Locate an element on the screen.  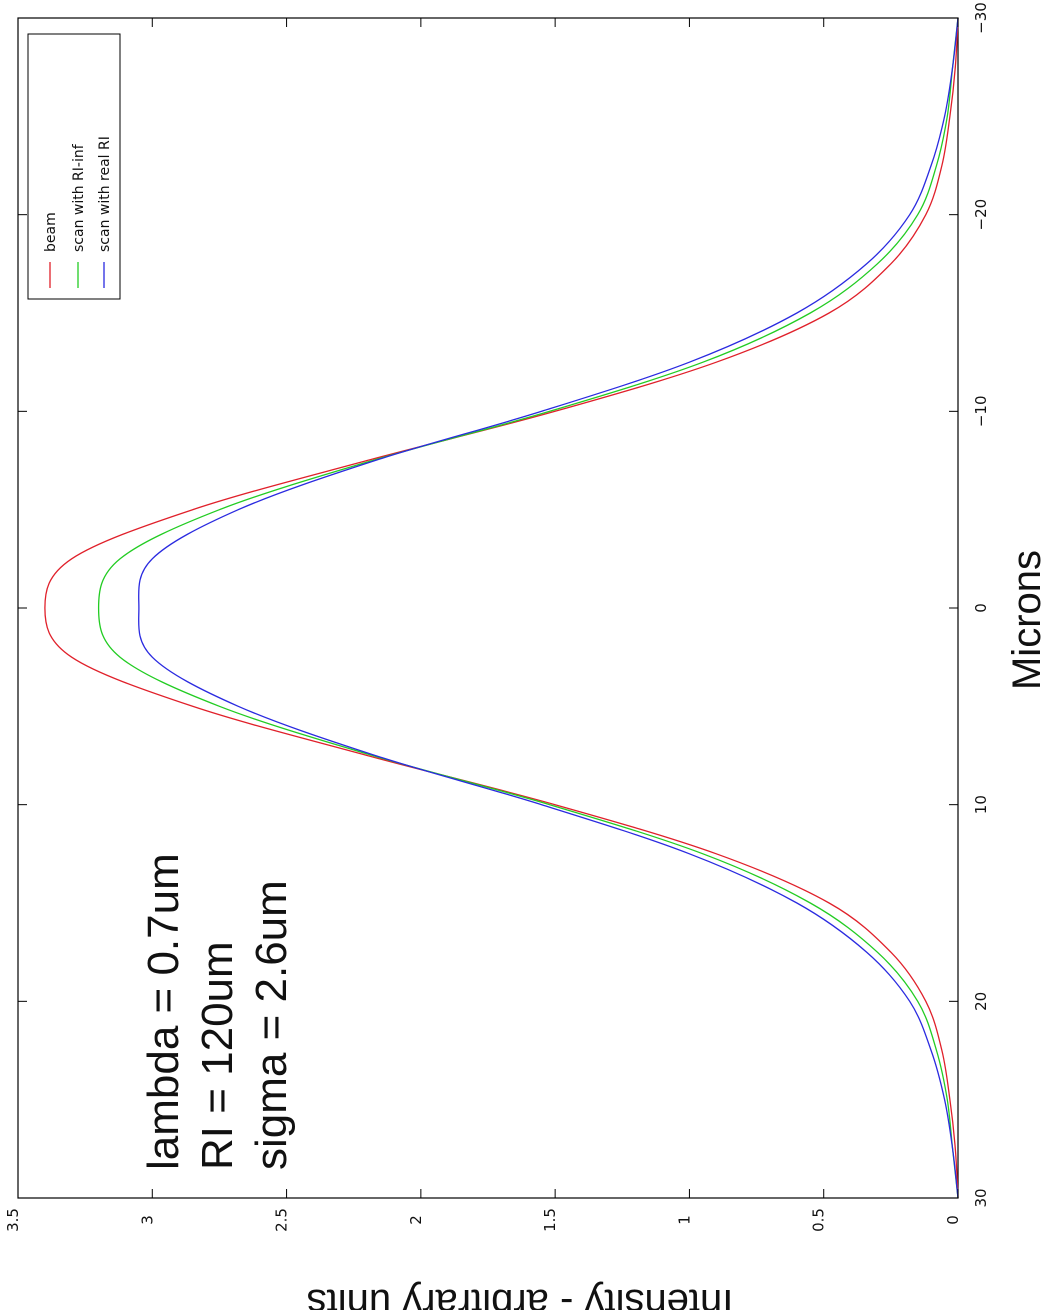
y-tick-label: 3 is located at coordinates (147, 1220).